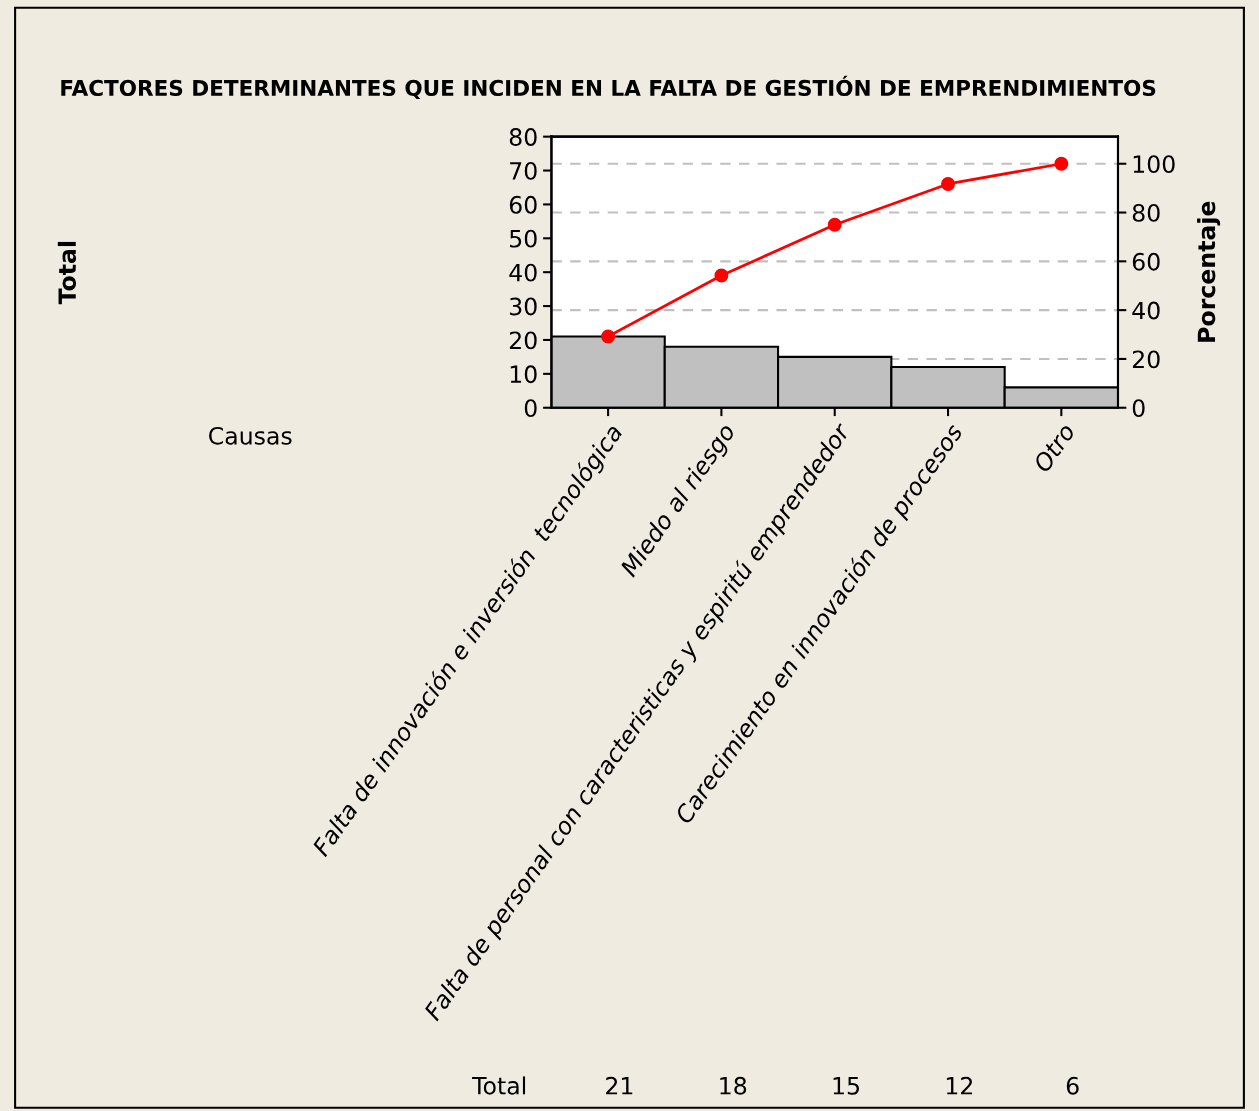  I want to click on y2-tick-label: 60, so click(1146, 261).